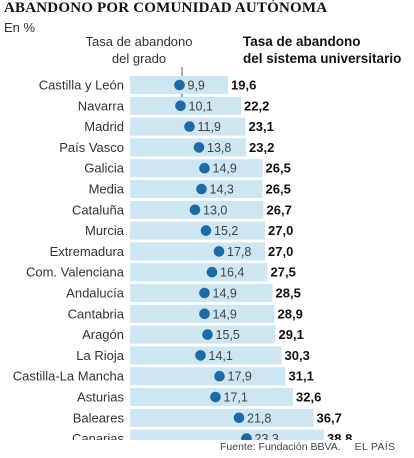  Describe the element at coordinates (87, 251) in the screenshot. I see `category-label: Extremadura` at that location.